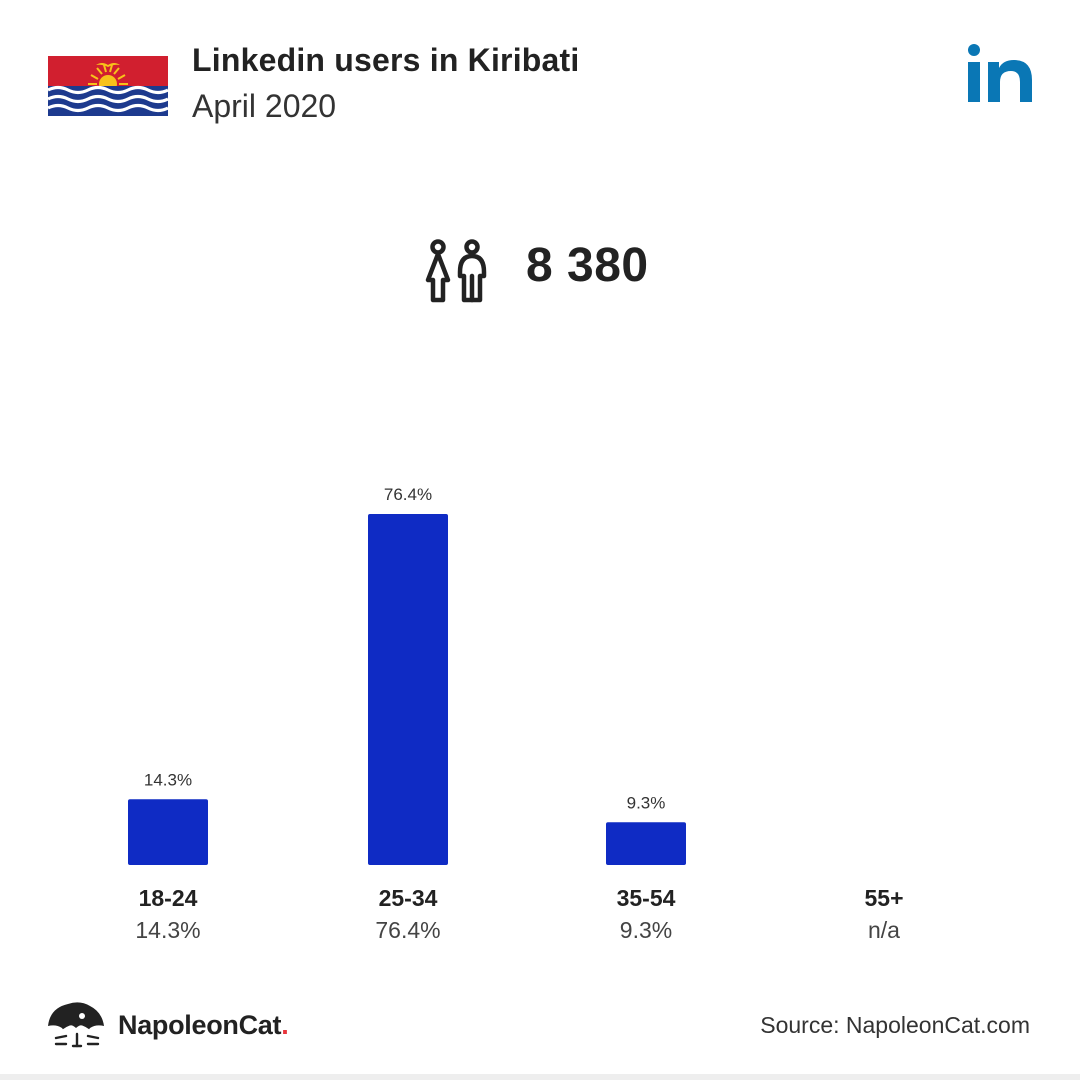 Image resolution: width=1080 pixels, height=1080 pixels. Describe the element at coordinates (407, 930) in the screenshot. I see `category-value-label: 76.4%` at that location.